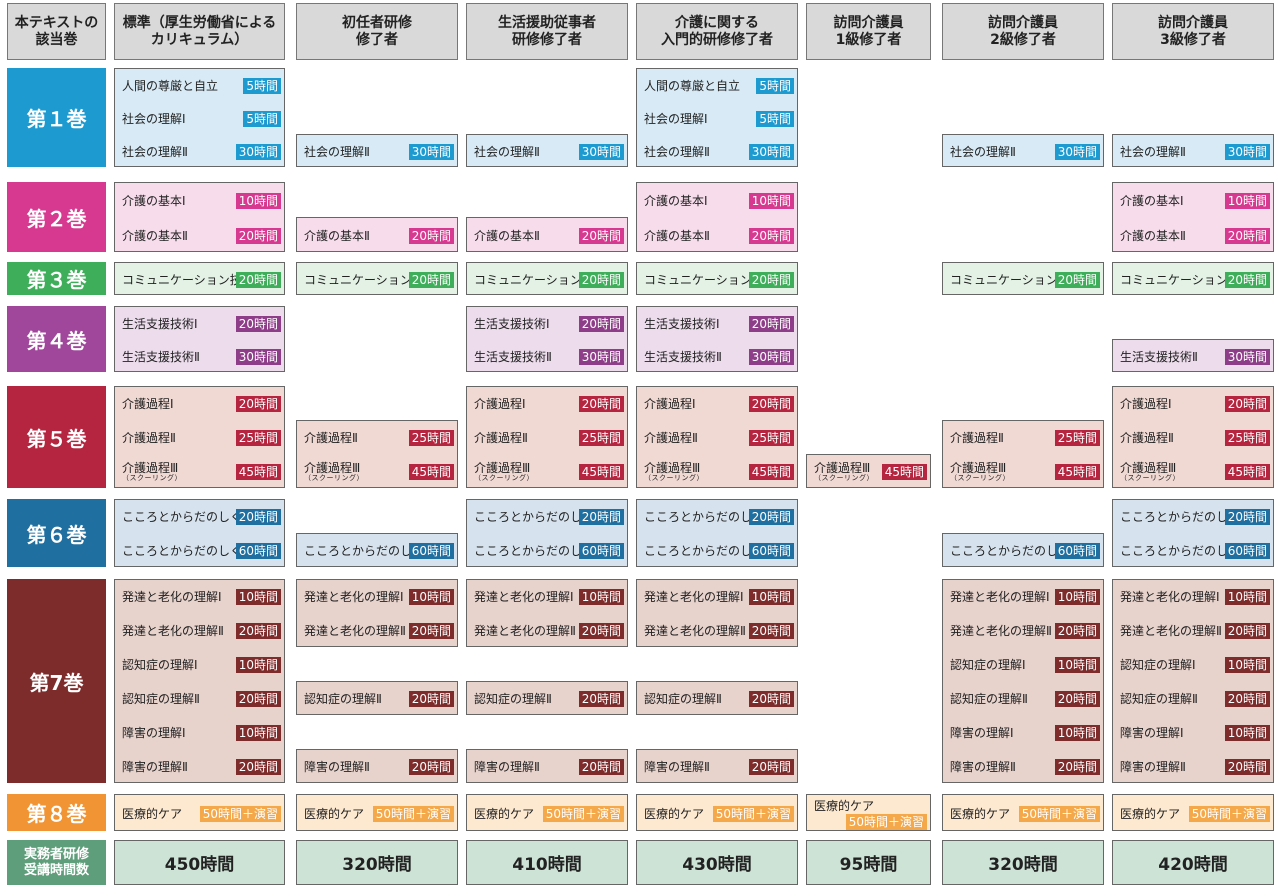  What do you see at coordinates (988, 665) in the screenshot?
I see `course-name: 認知症の理解Ⅰ` at bounding box center [988, 665].